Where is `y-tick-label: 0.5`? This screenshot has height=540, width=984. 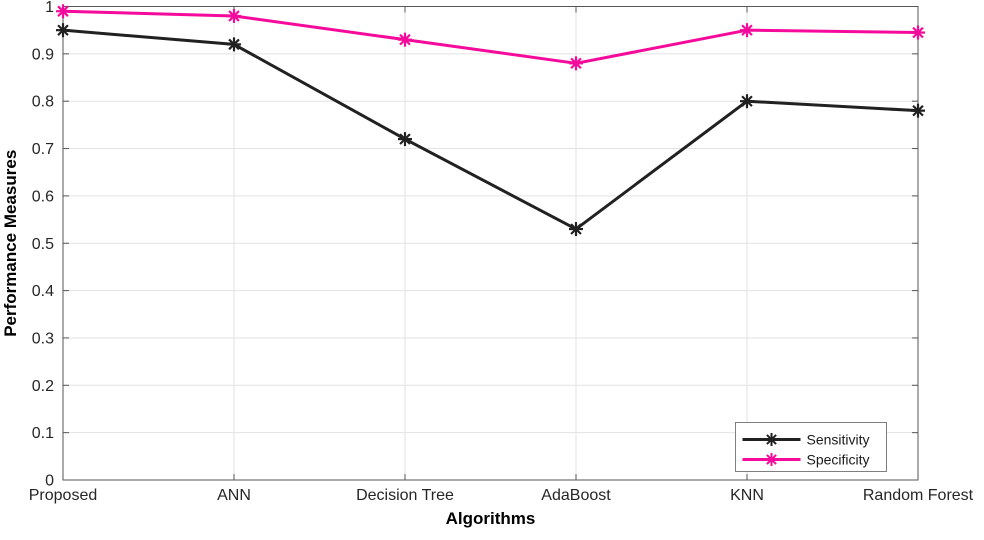
y-tick-label: 0.5 is located at coordinates (43, 244).